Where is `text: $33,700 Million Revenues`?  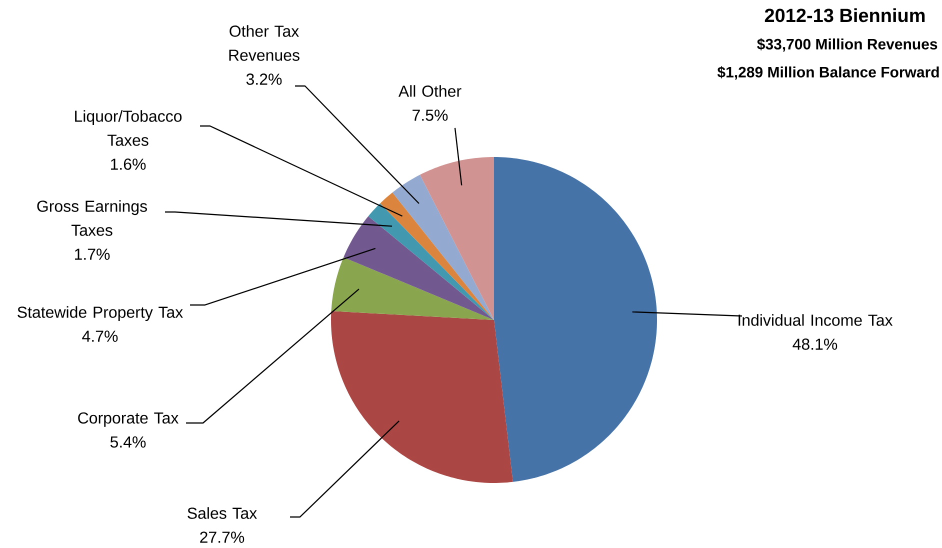 text: $33,700 Million Revenues is located at coordinates (847, 45).